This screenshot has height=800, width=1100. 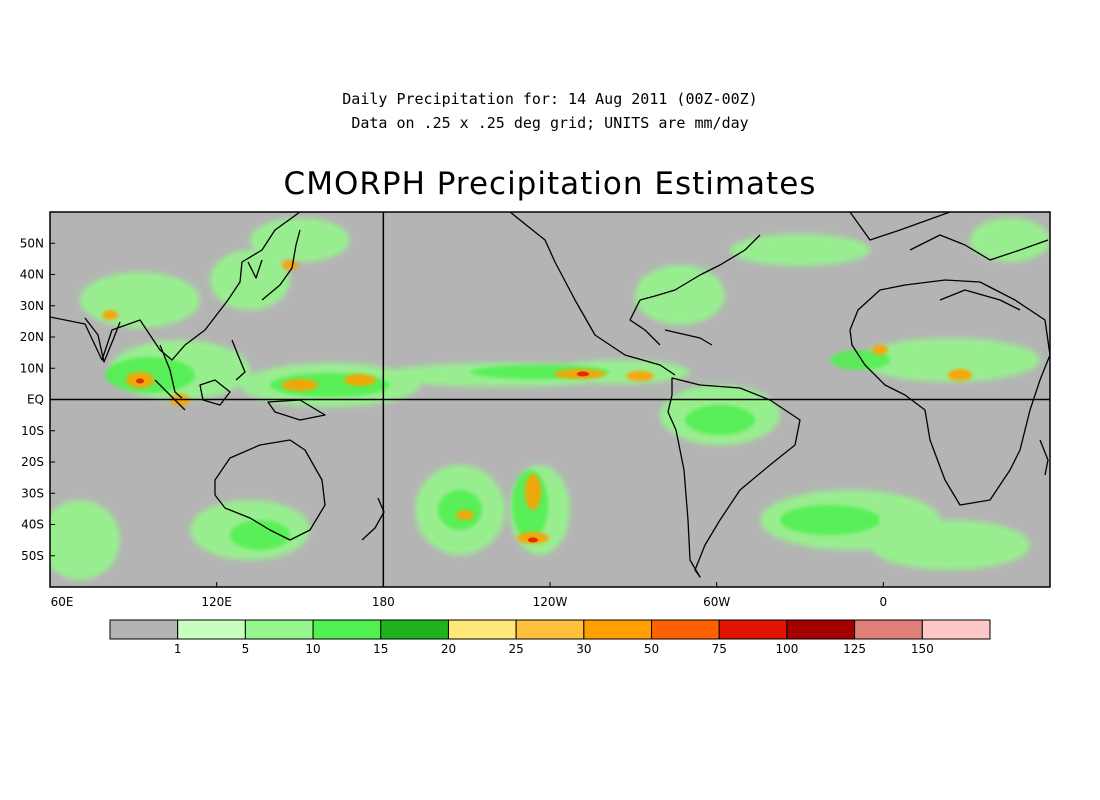 What do you see at coordinates (550, 602) in the screenshot?
I see `lon-tick-label: 120W` at bounding box center [550, 602].